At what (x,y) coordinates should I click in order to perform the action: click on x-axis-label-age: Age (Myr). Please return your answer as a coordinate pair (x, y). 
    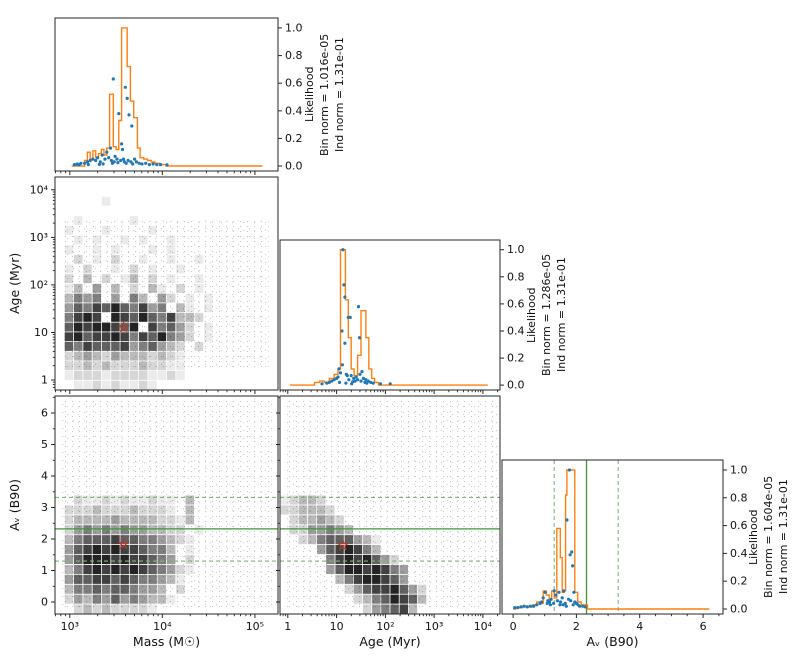
    Looking at the image, I should click on (390, 641).